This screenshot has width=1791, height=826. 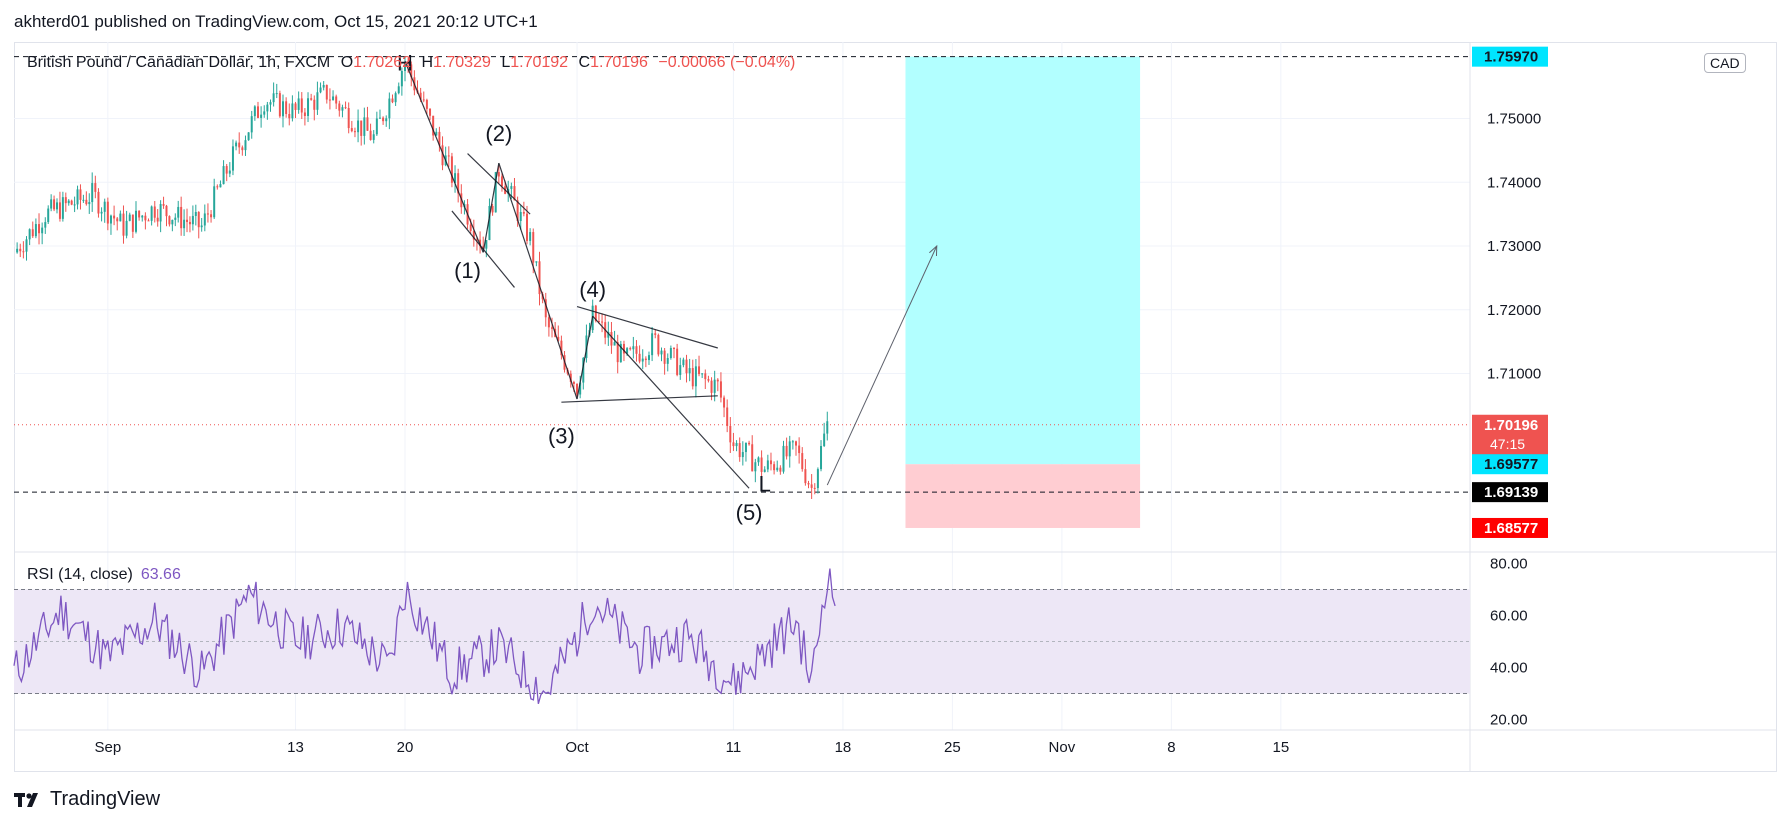 What do you see at coordinates (639, 399) in the screenshot?
I see `trendline` at bounding box center [639, 399].